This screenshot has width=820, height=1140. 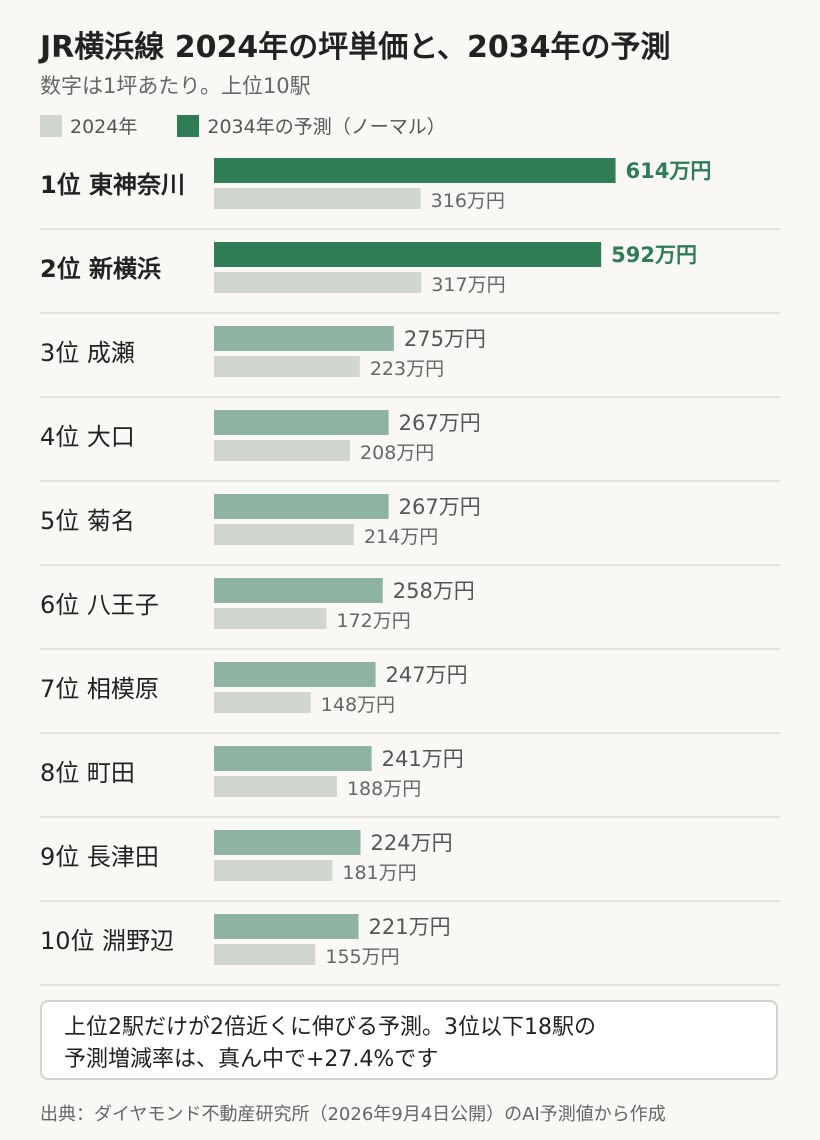 What do you see at coordinates (434, 591) in the screenshot?
I see `data-label-2034: 258万円` at bounding box center [434, 591].